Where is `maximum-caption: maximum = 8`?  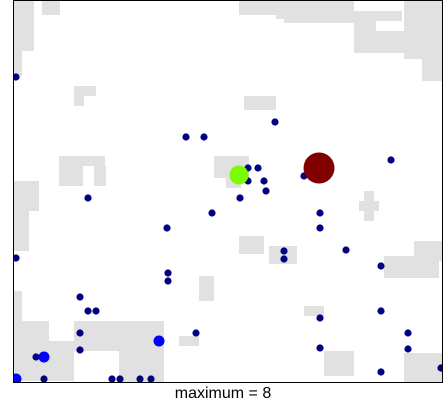
maximum-caption: maximum = 8 is located at coordinates (223, 393).